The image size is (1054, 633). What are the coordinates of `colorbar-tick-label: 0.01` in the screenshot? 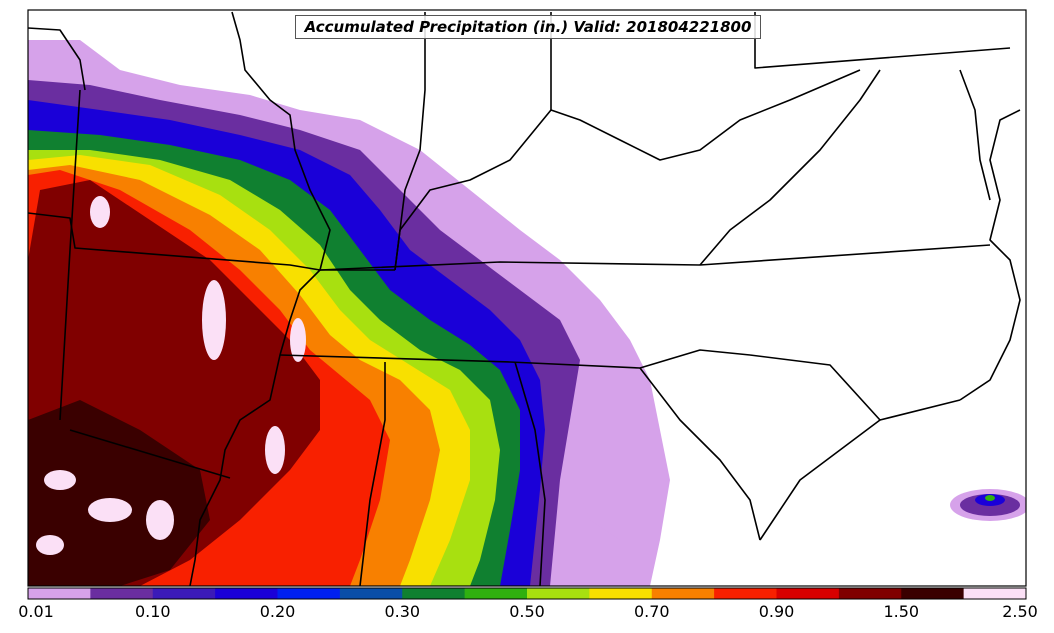 It's located at (36, 611).